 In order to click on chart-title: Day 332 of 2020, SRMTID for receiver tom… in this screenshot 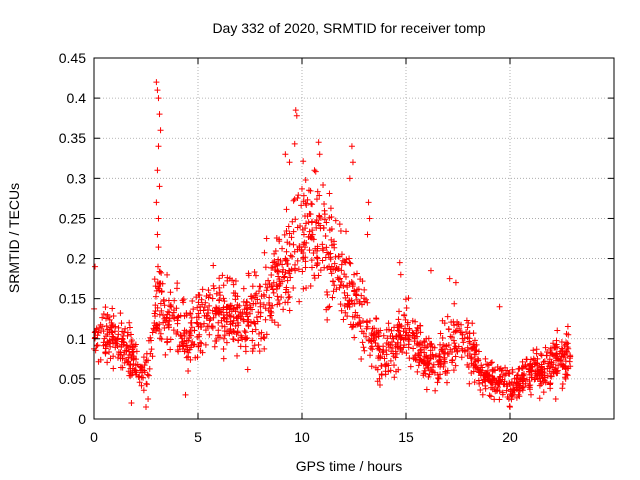, I will do `click(348, 28)`.